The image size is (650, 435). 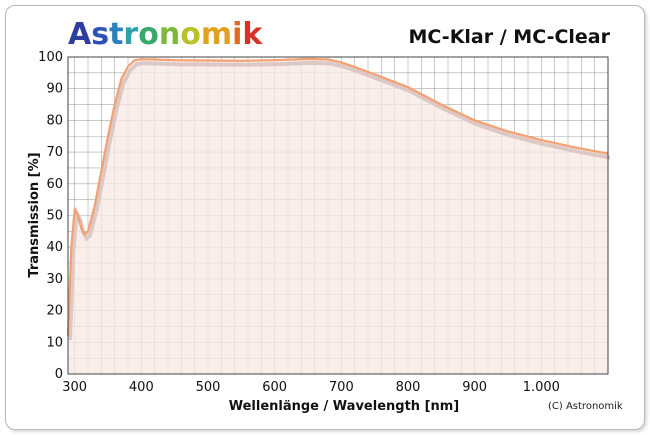 What do you see at coordinates (274, 387) in the screenshot?
I see `x-tick-label: 600` at bounding box center [274, 387].